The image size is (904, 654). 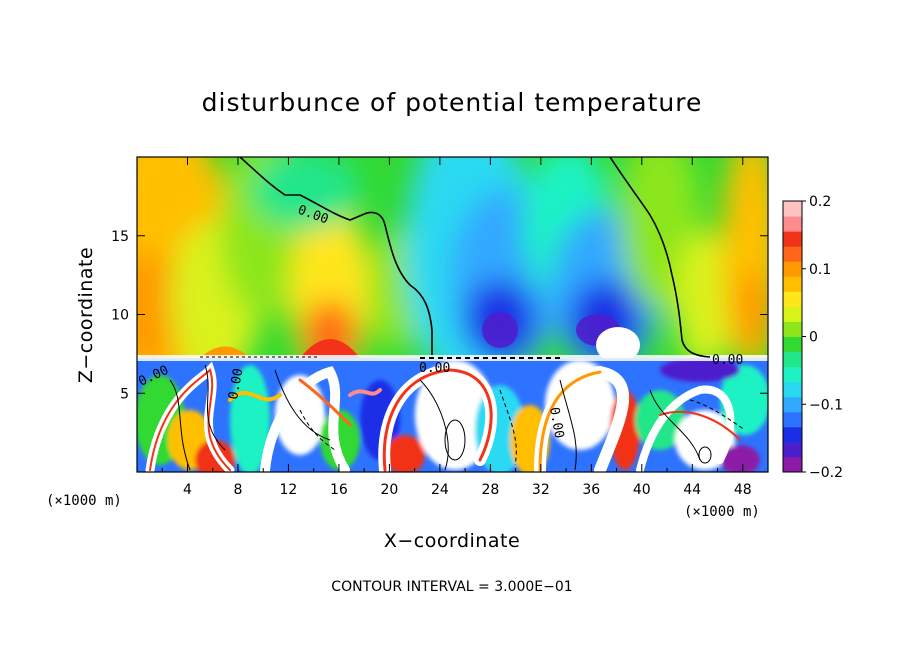 What do you see at coordinates (389, 490) in the screenshot?
I see `x-tick-label: 20` at bounding box center [389, 490].